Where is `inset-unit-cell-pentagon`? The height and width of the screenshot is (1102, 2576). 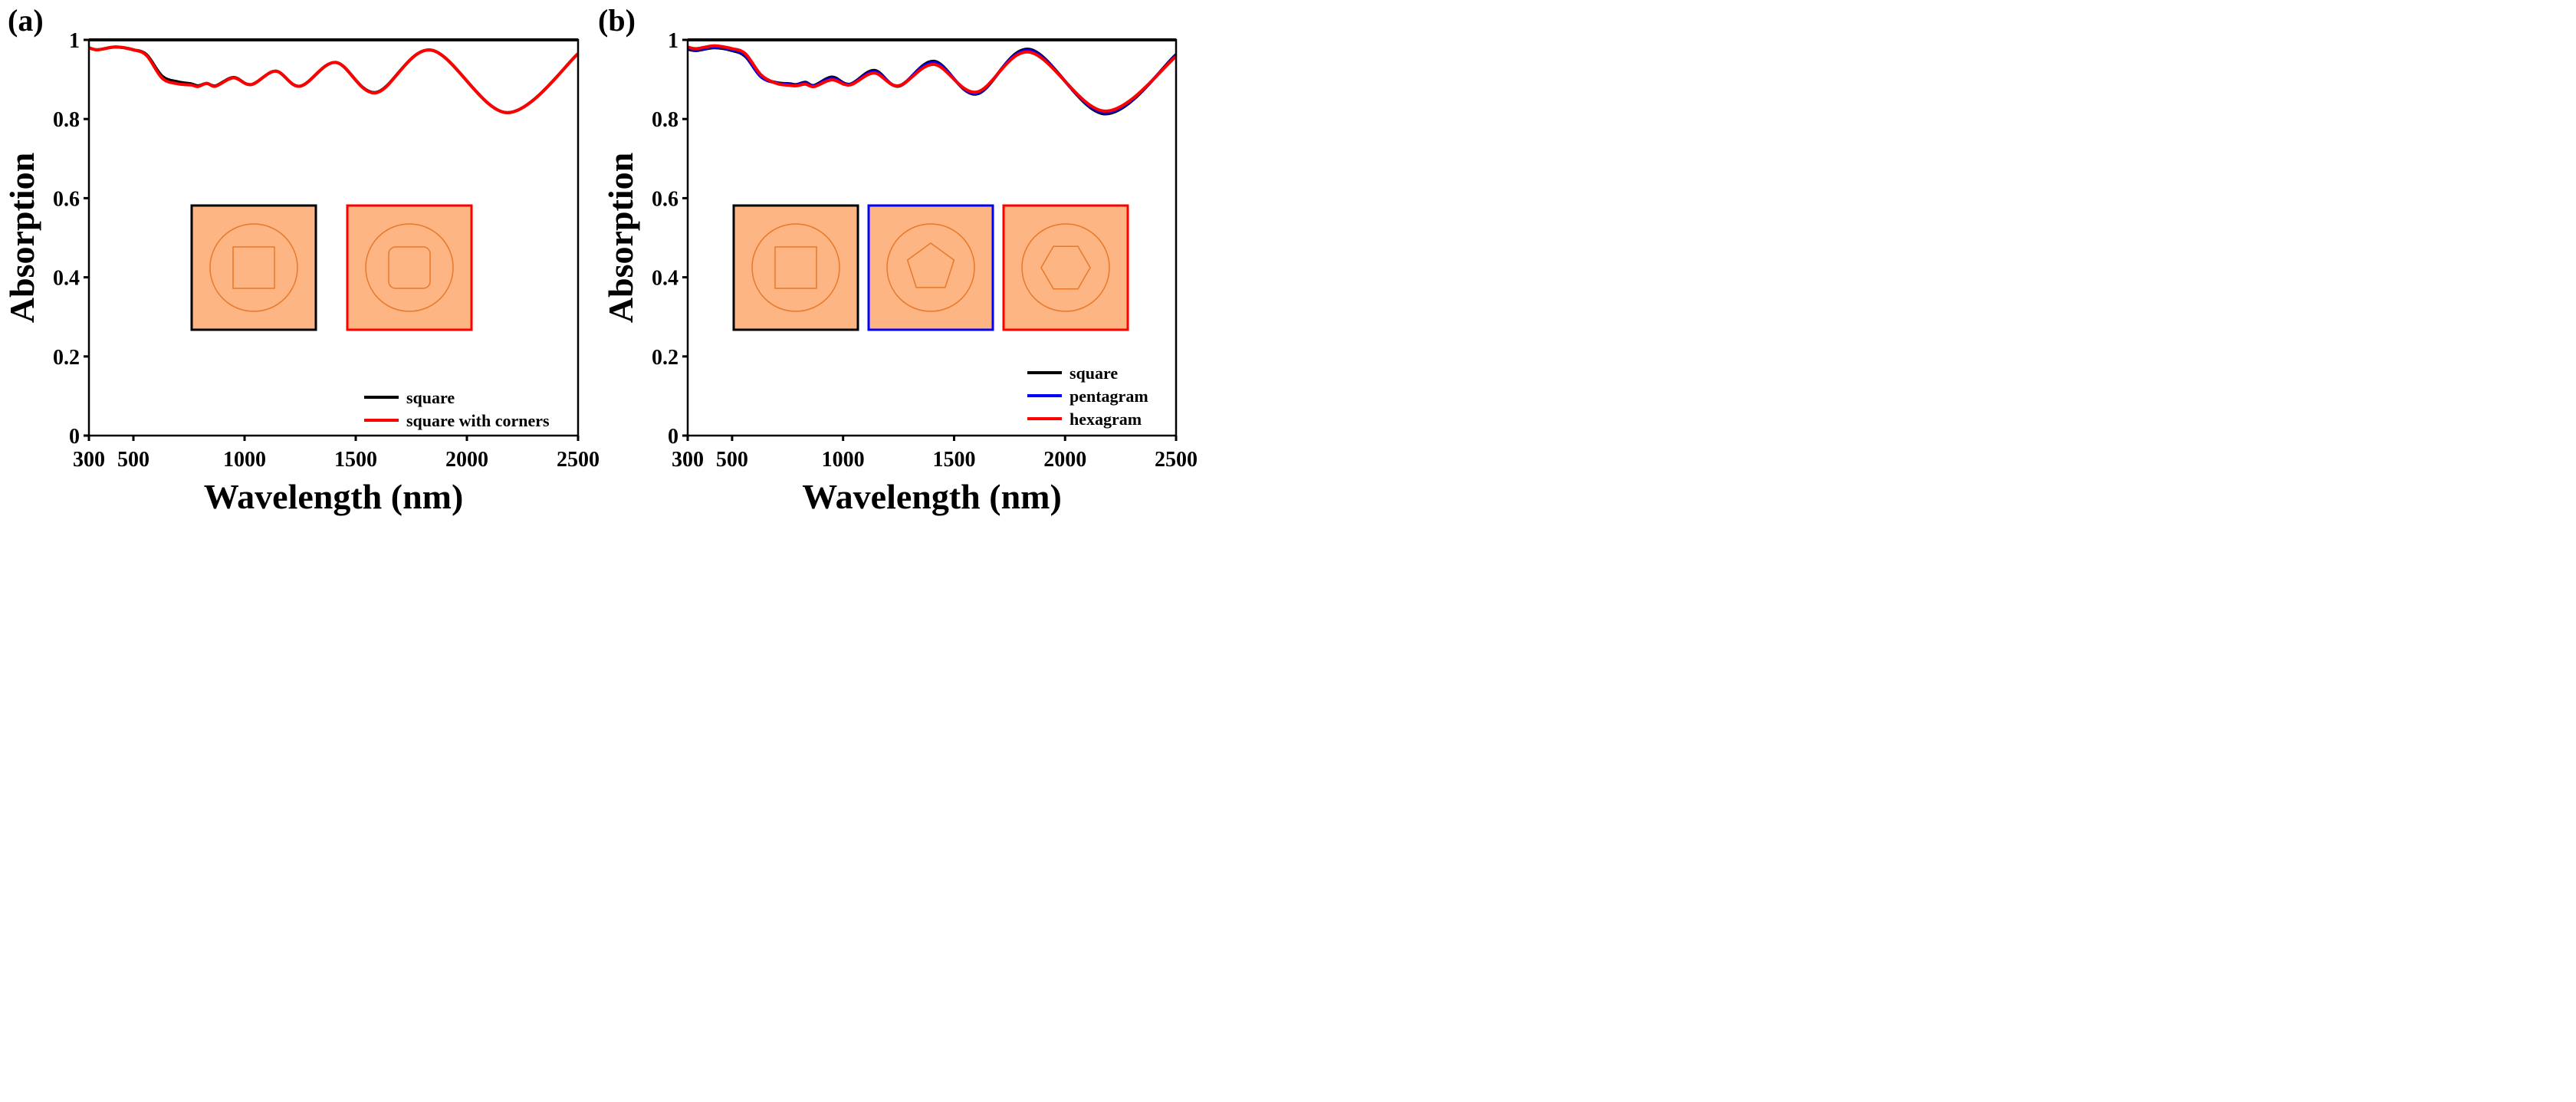
inset-unit-cell-pentagon is located at coordinates (930, 267).